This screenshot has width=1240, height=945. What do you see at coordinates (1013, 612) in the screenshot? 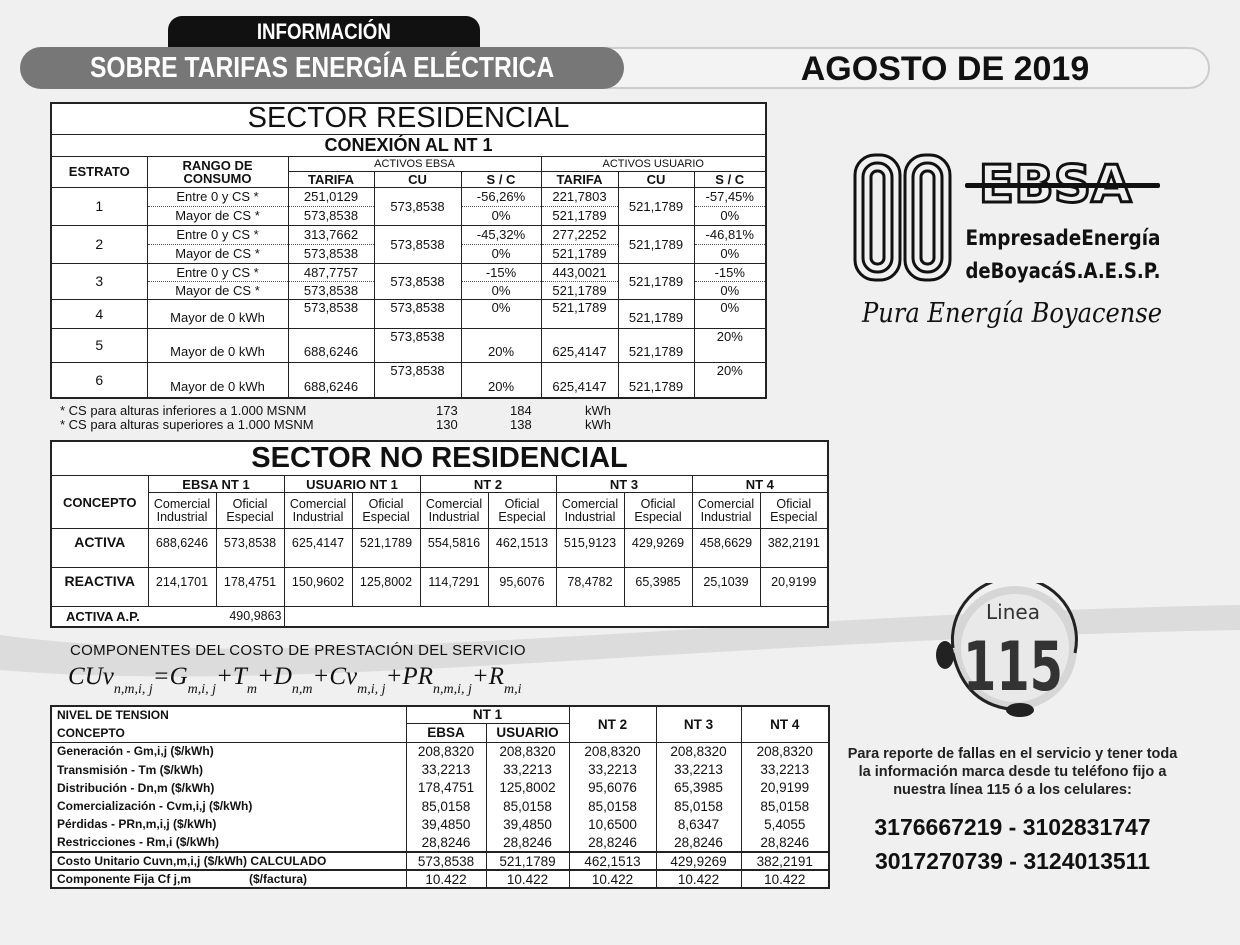
I see `linea-label: Linea` at bounding box center [1013, 612].